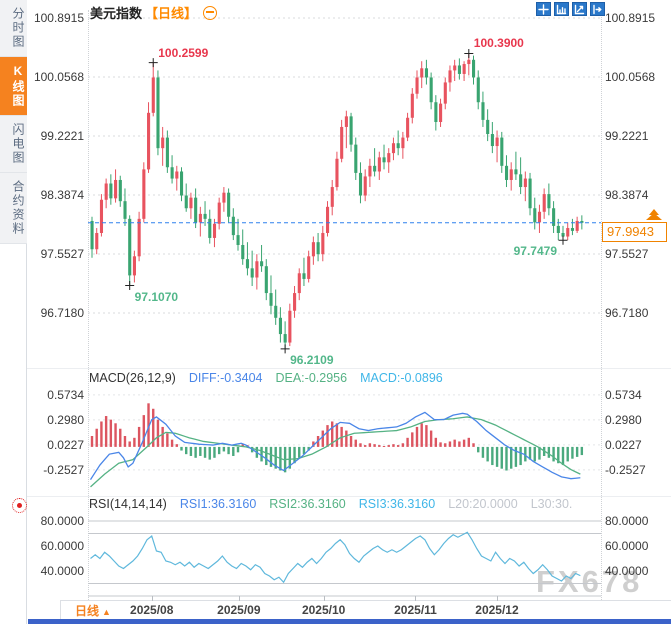 This screenshot has height=624, width=671. Describe the element at coordinates (62, 546) in the screenshot. I see `rsi-axis-label-left: 60.0000` at that location.